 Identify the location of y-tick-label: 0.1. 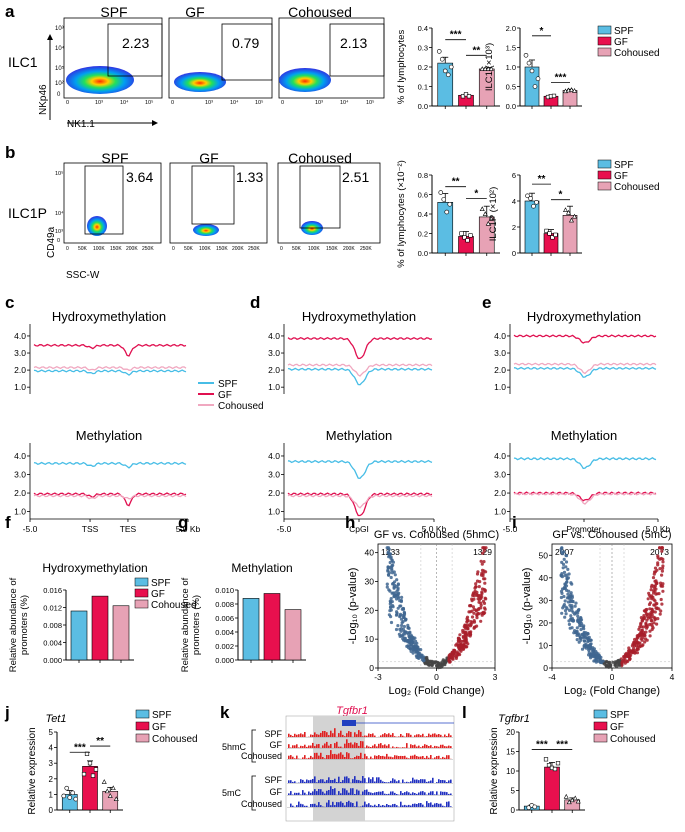
(423, 87).